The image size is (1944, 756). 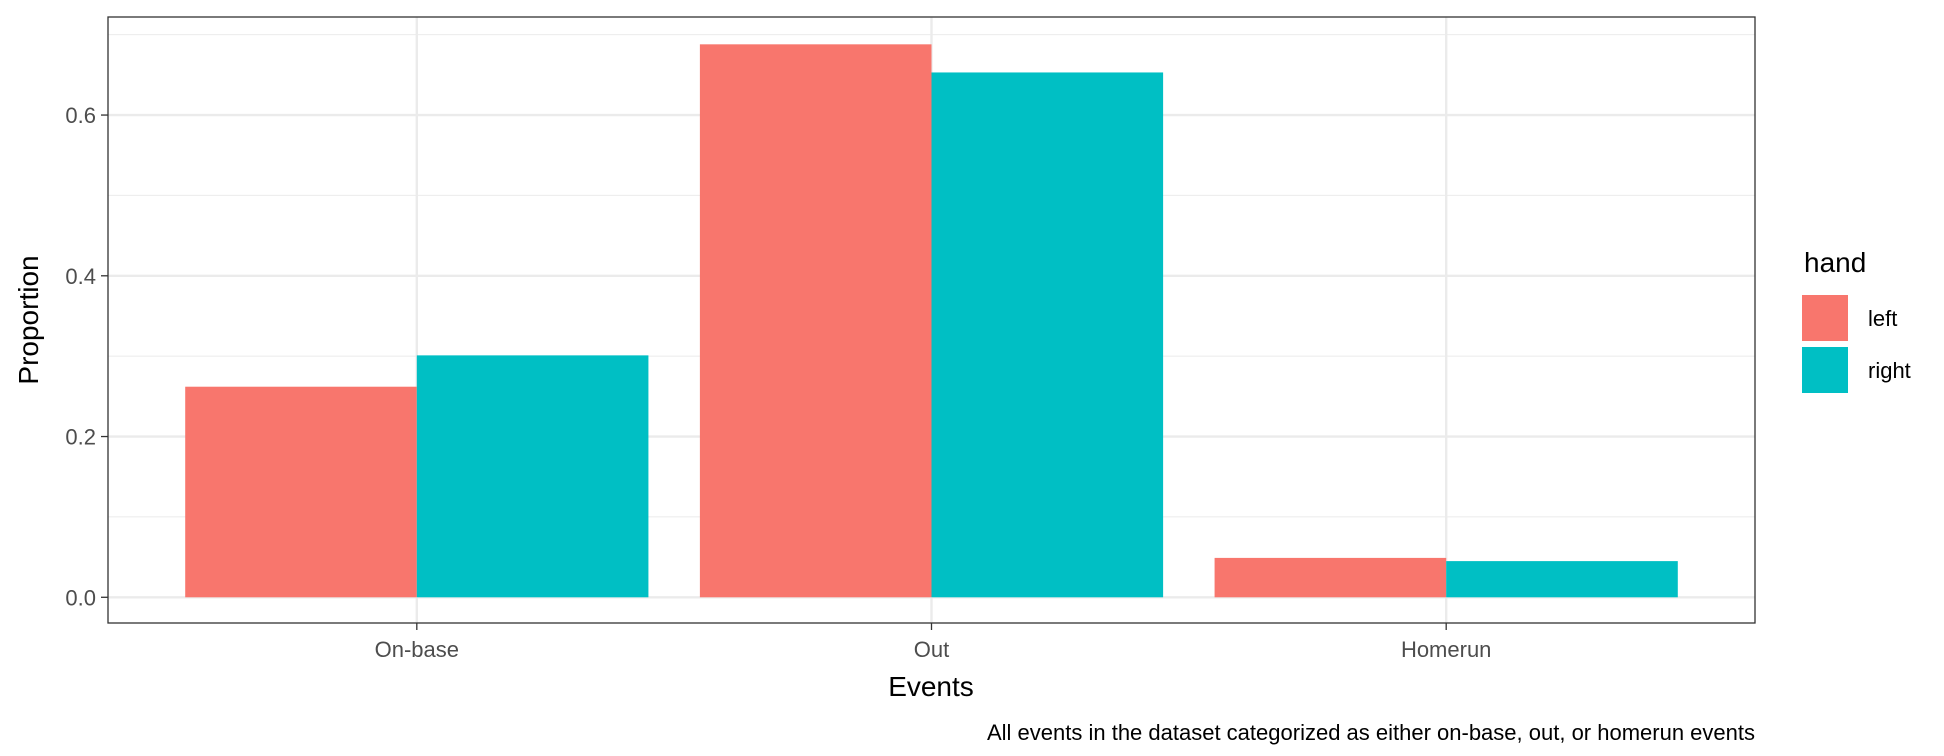 I want to click on y-tick-label: 0.4, so click(x=80, y=276).